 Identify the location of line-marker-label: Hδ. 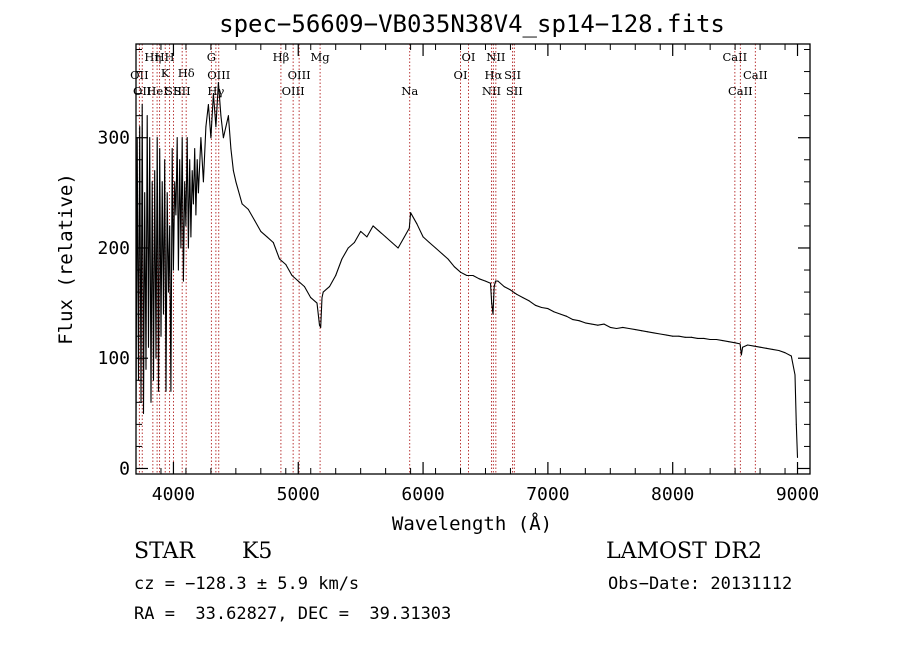
(186, 73).